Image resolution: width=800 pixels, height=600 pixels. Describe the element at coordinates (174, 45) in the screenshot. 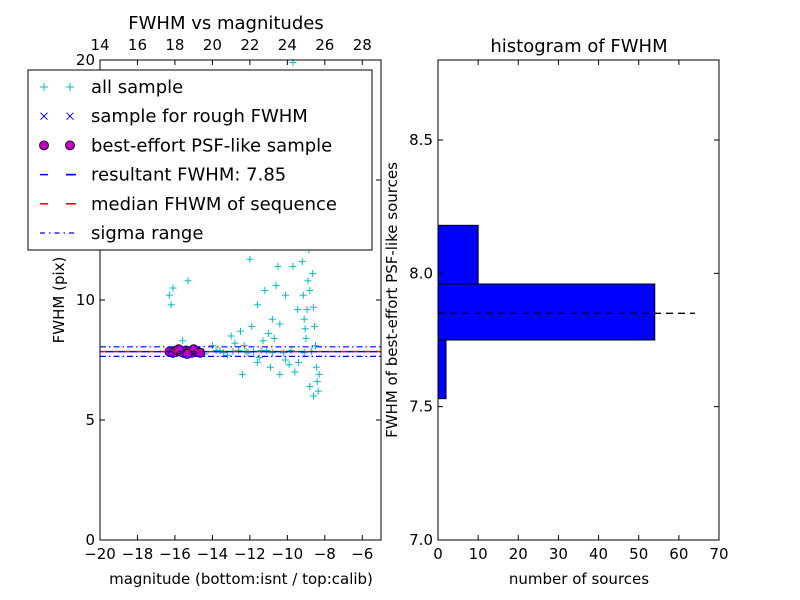

I see `top-x-tick-label: 18` at that location.